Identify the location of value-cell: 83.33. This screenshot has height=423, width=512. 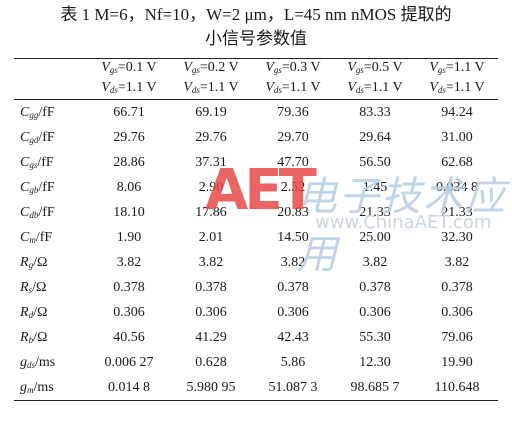
(375, 112).